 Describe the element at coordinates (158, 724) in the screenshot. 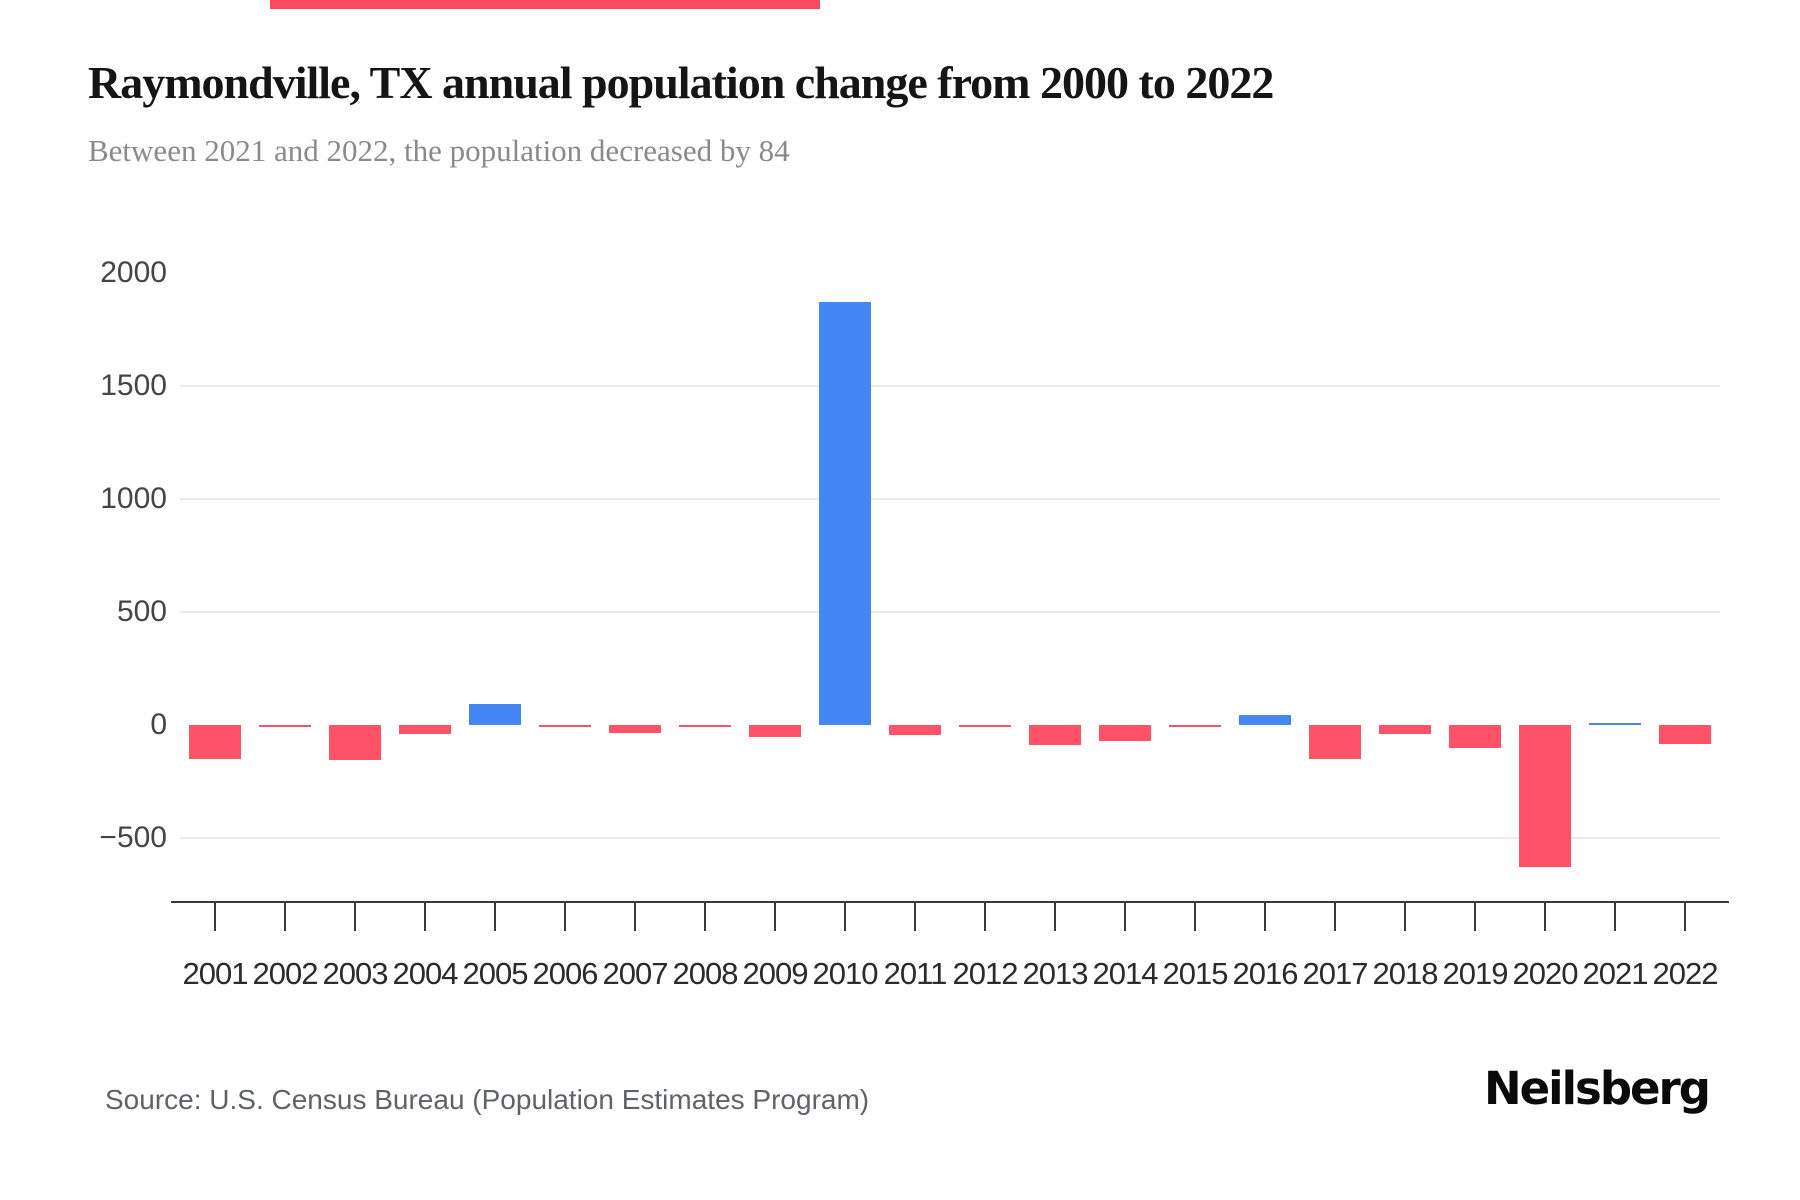

I see `y-tick-label: 0` at that location.